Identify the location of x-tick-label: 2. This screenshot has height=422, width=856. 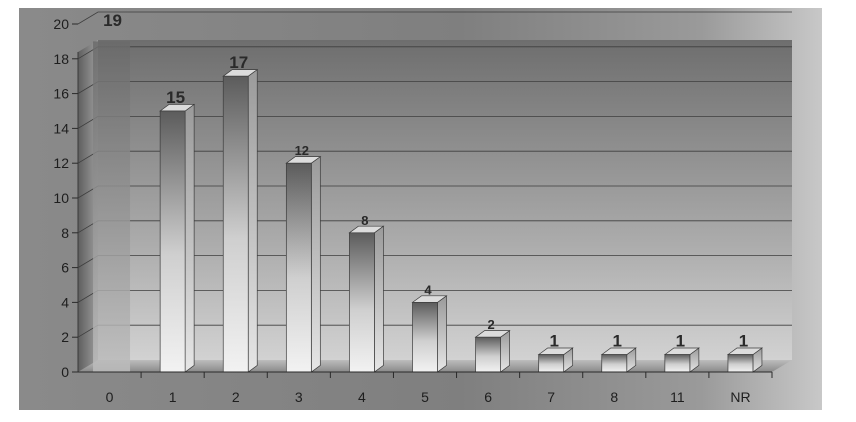
(236, 397).